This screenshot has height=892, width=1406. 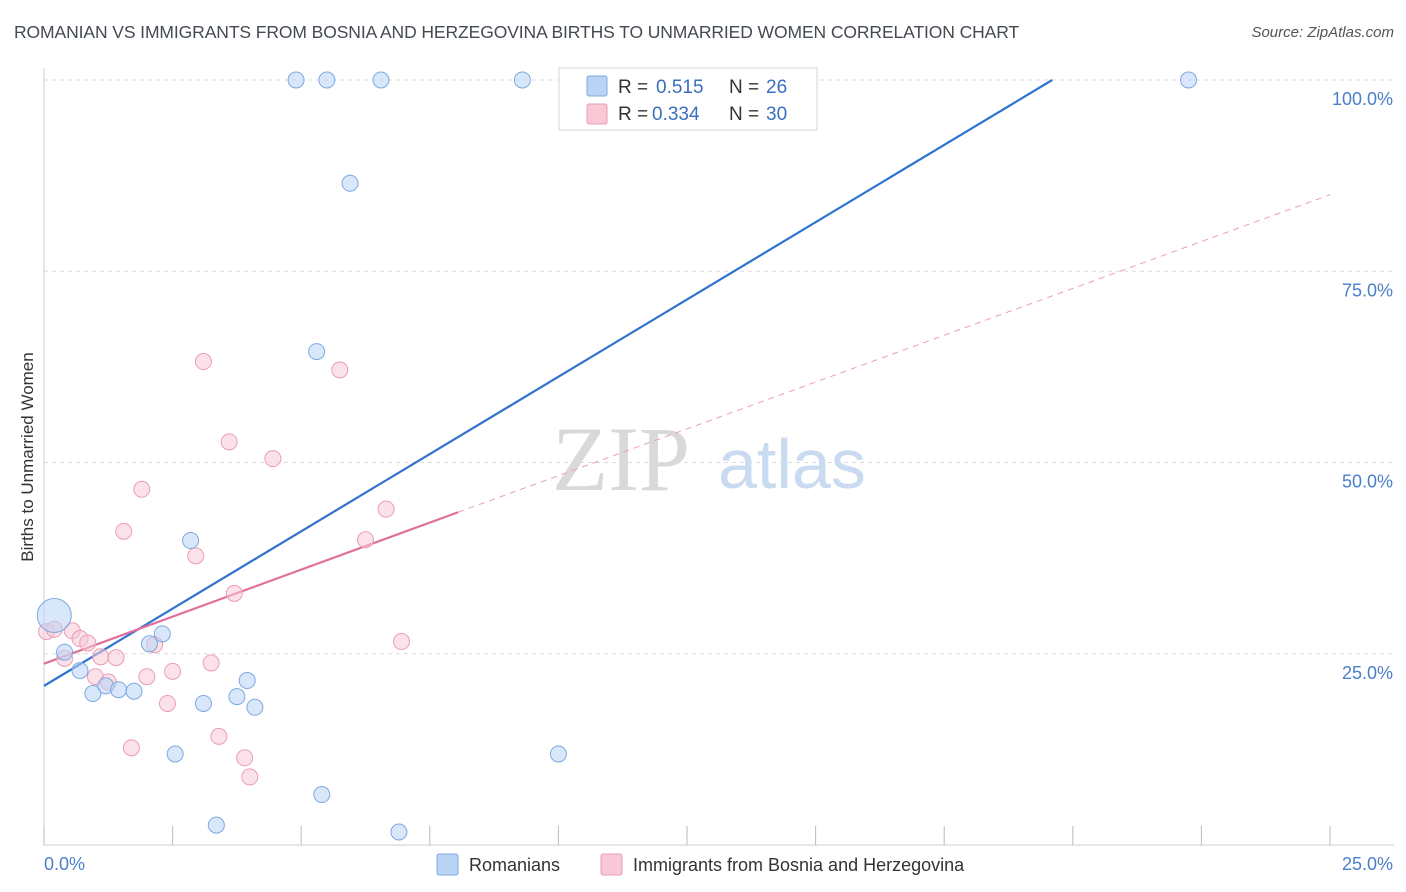 I want to click on legend-r-value-1: 0.515, so click(x=680, y=87).